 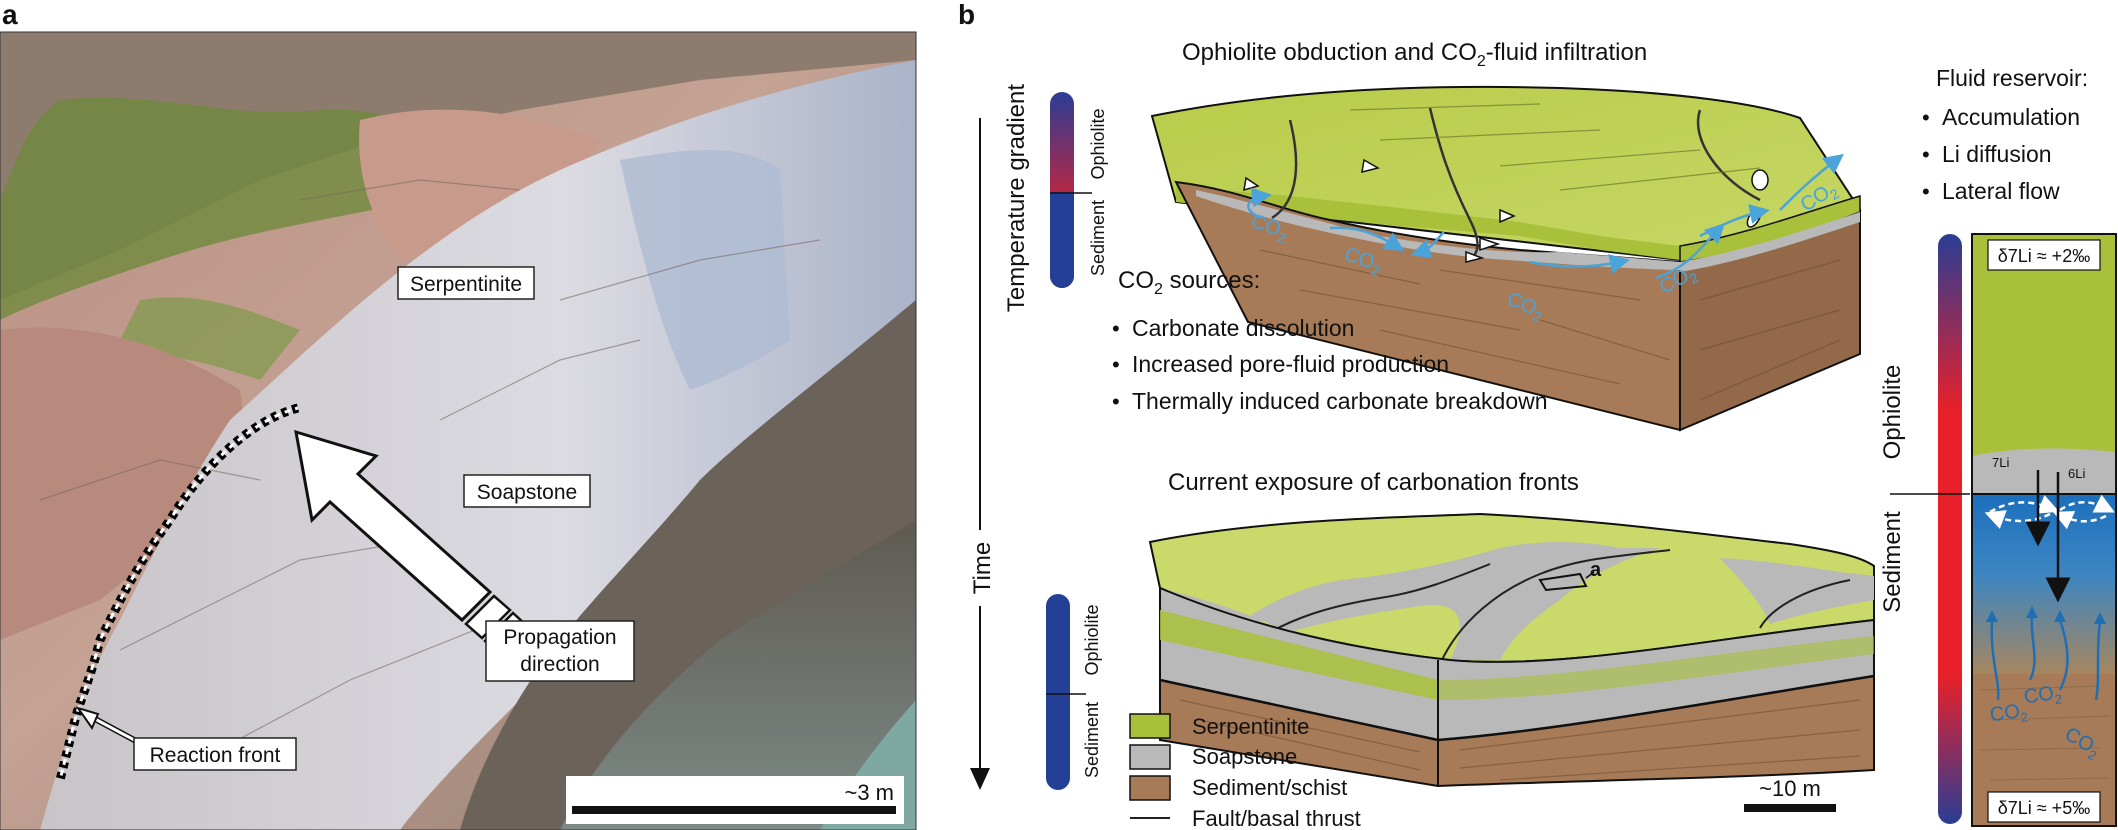 What do you see at coordinates (869, 792) in the screenshot?
I see `svg-text: ~3 m` at bounding box center [869, 792].